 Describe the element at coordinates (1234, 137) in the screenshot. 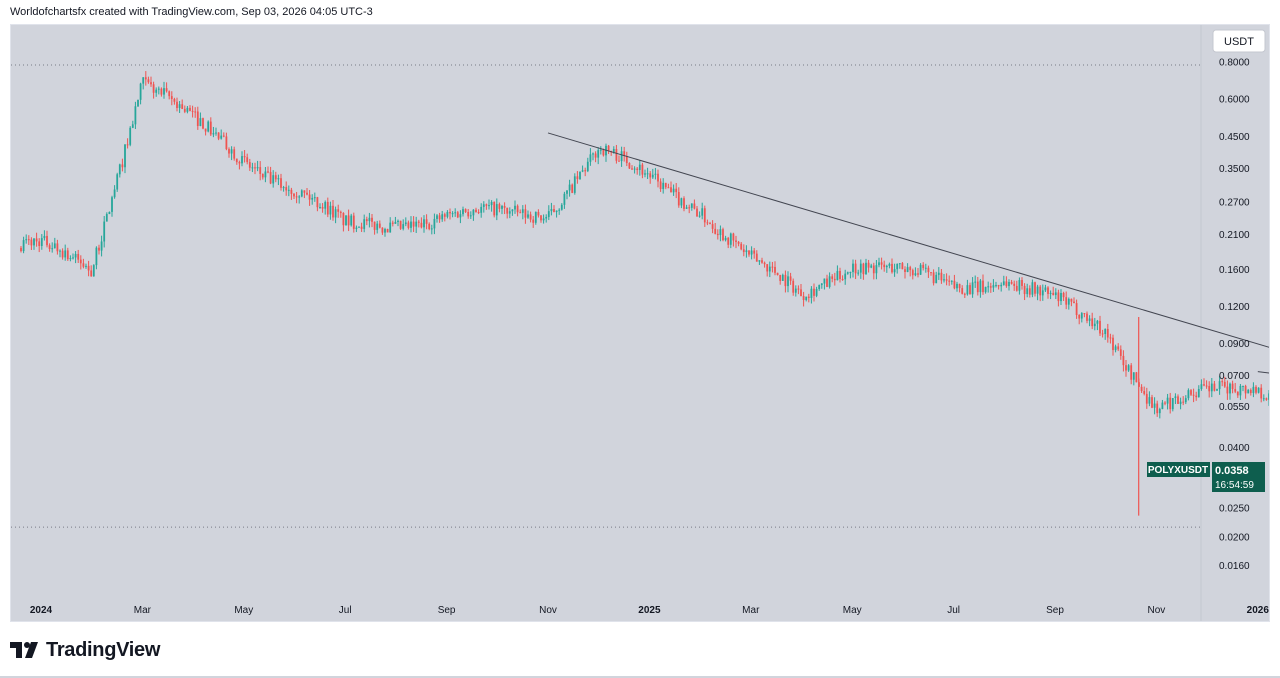

I see `y-tick-label: 0.4500` at that location.